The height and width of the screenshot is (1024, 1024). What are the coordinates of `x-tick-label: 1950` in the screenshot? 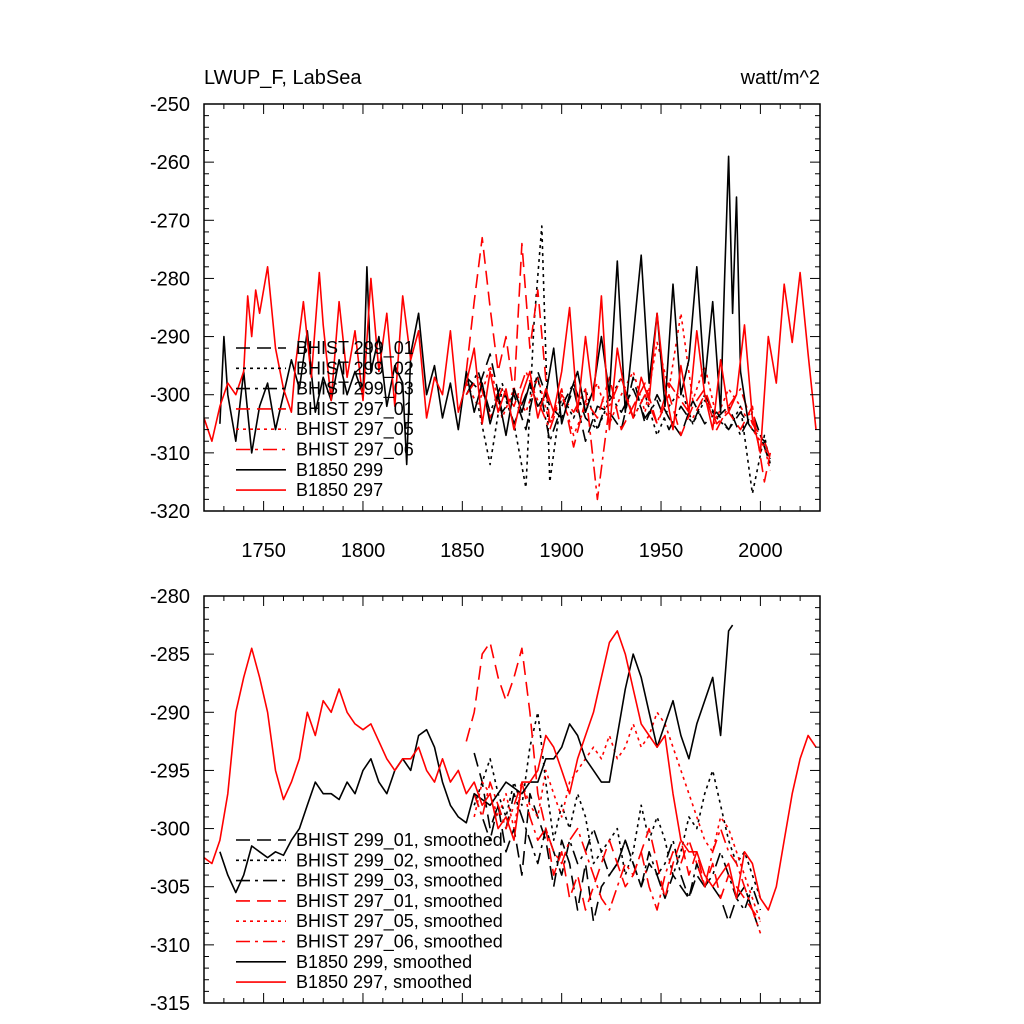 It's located at (661, 551).